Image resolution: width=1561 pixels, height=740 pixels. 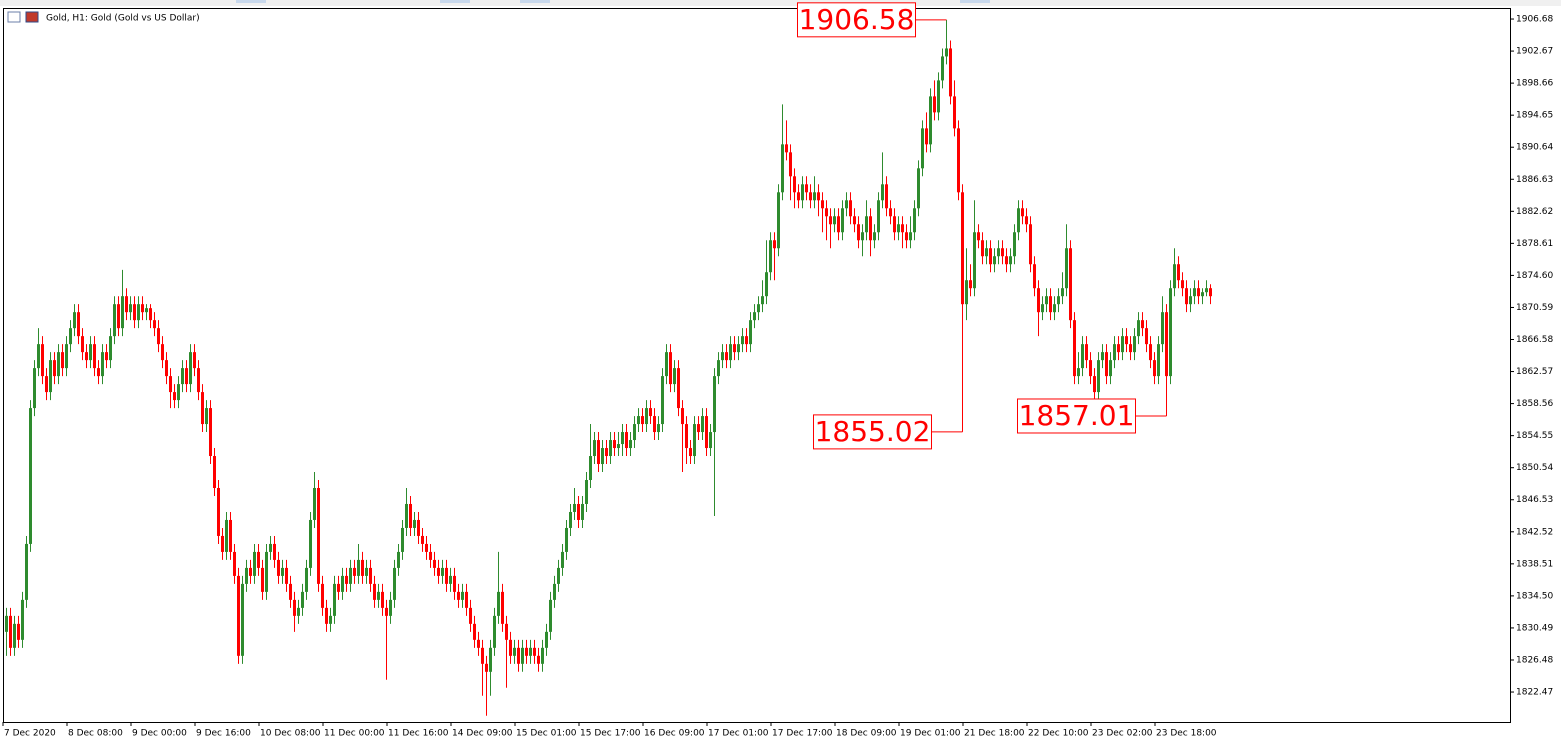 What do you see at coordinates (1534, 468) in the screenshot?
I see `y-tick-label: 1850.54` at bounding box center [1534, 468].